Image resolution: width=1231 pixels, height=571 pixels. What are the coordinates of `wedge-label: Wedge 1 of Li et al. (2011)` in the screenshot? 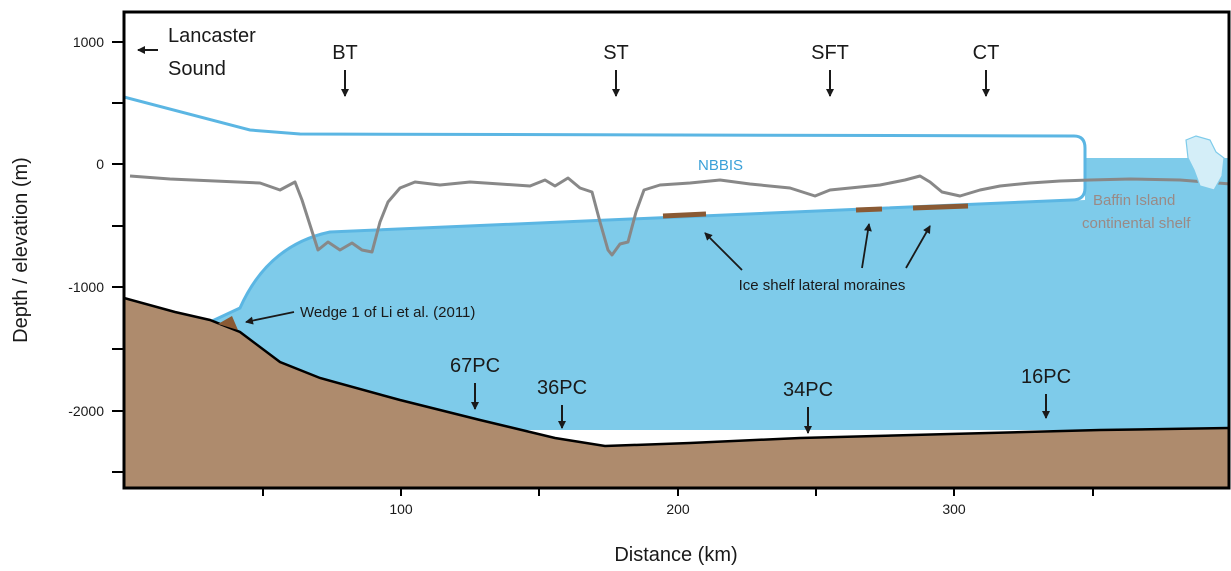 It's located at (387, 312).